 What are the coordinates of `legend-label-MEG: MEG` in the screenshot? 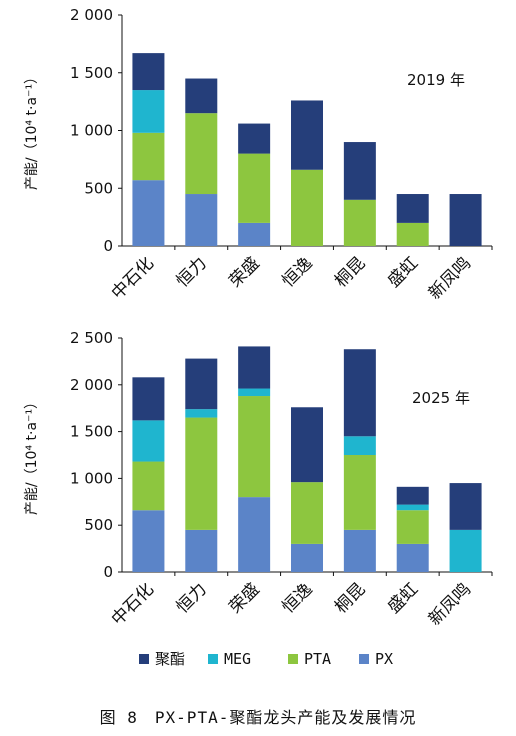 It's located at (237, 659).